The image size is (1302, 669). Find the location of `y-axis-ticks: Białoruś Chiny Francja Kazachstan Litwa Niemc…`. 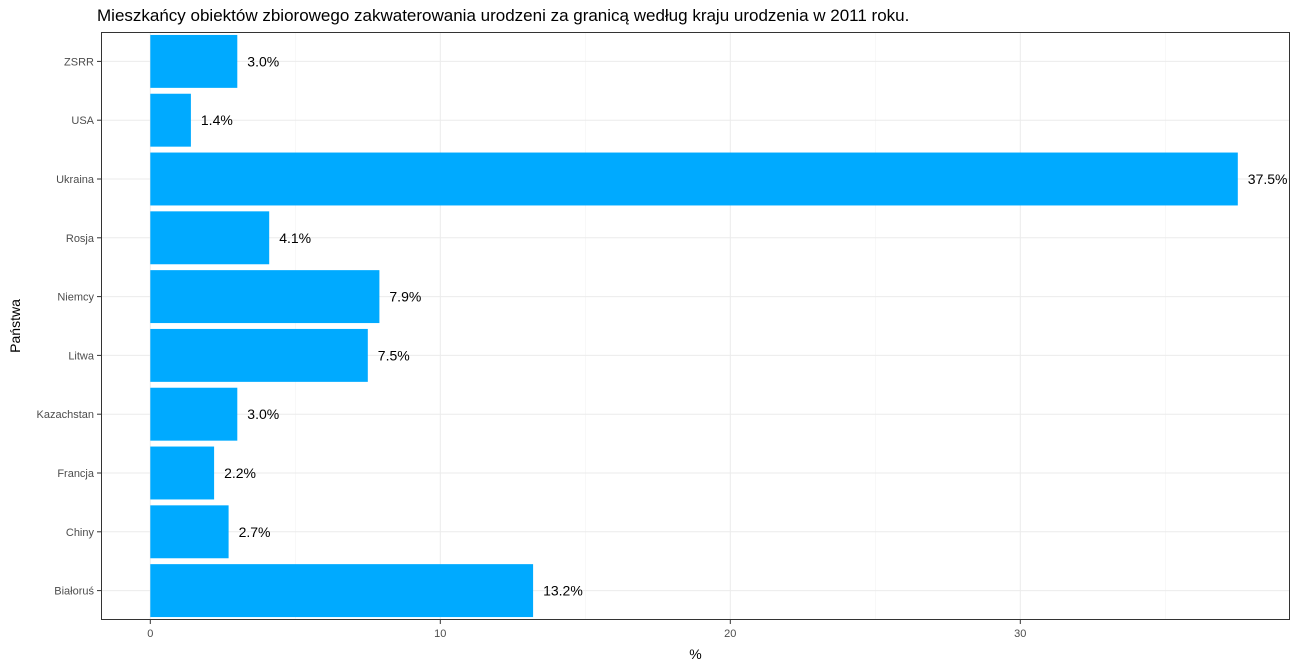

y-axis-ticks: Białoruś Chiny Francja Kazachstan Litwa Niemc… is located at coordinates (69, 327).